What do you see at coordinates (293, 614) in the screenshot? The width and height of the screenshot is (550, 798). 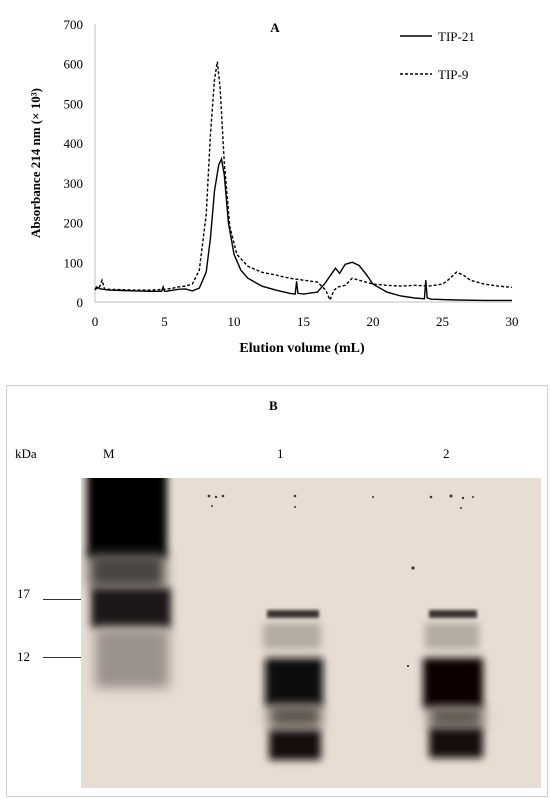 I see `lane1-band-upper` at bounding box center [293, 614].